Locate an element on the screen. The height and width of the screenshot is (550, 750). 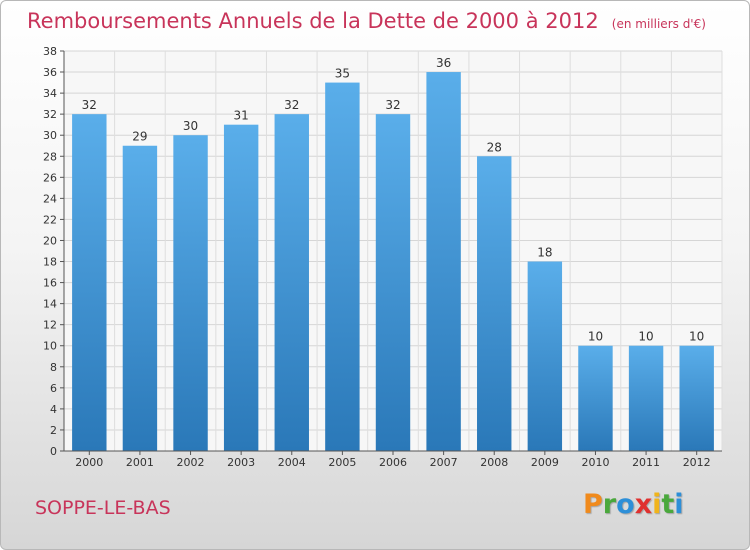
y-tick-label: 12 is located at coordinates (50, 325).